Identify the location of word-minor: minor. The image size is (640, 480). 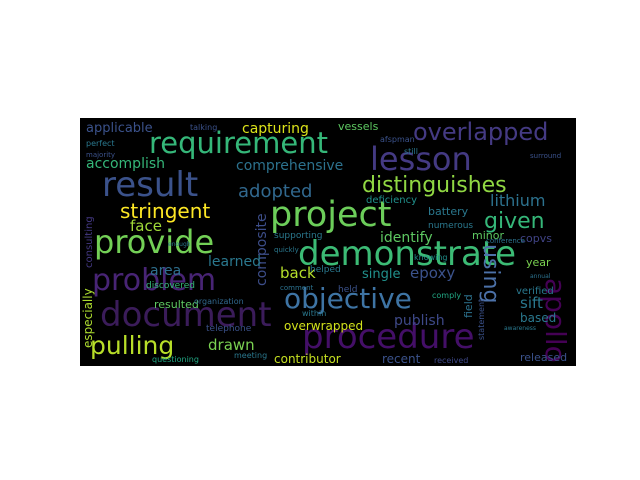
(488, 235).